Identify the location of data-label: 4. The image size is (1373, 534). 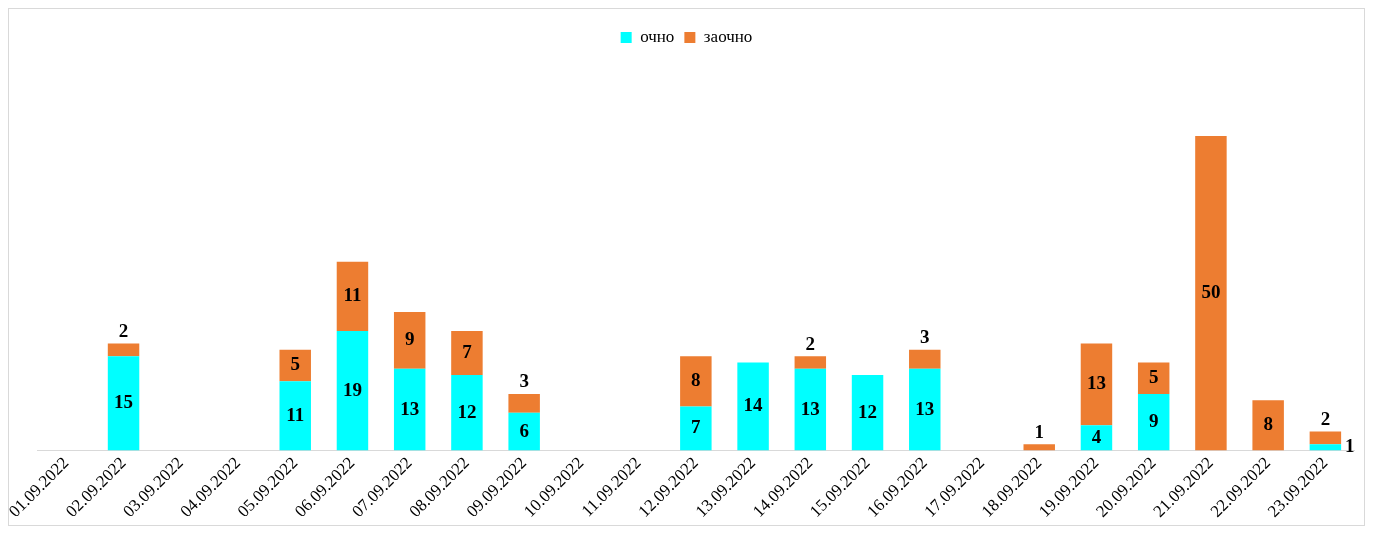
(1096, 436).